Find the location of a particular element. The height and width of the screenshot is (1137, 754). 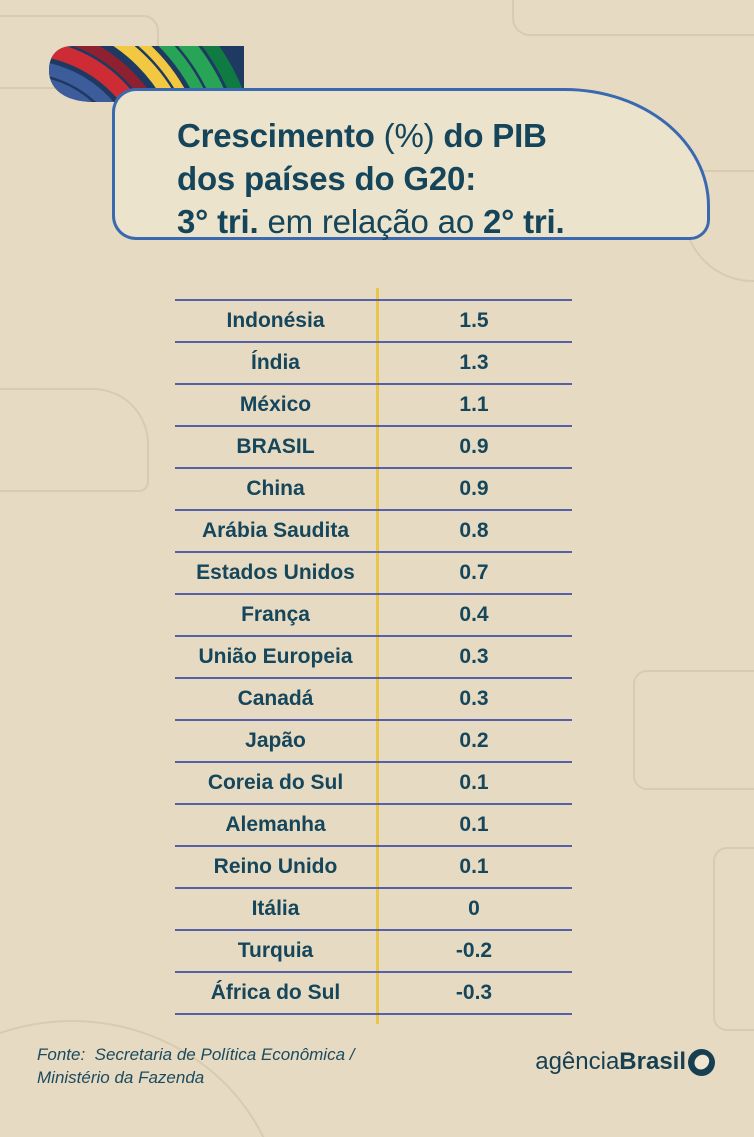

value-cell: 0.8 is located at coordinates (474, 530).